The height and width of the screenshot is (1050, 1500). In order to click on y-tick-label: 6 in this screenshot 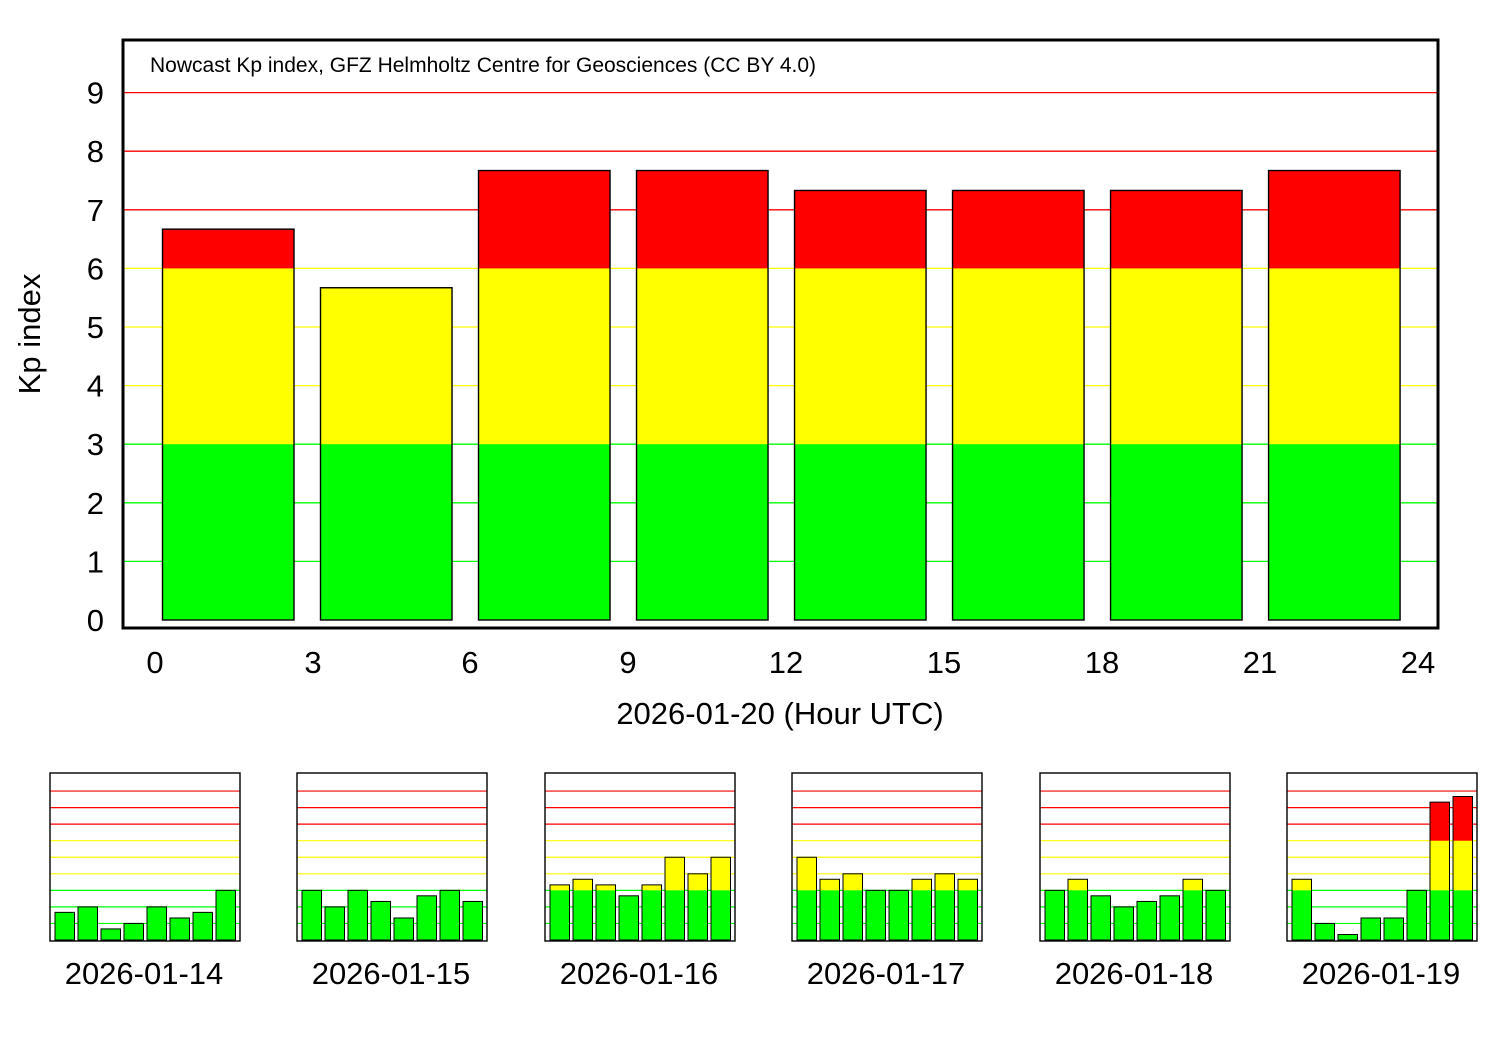, I will do `click(95, 268)`.